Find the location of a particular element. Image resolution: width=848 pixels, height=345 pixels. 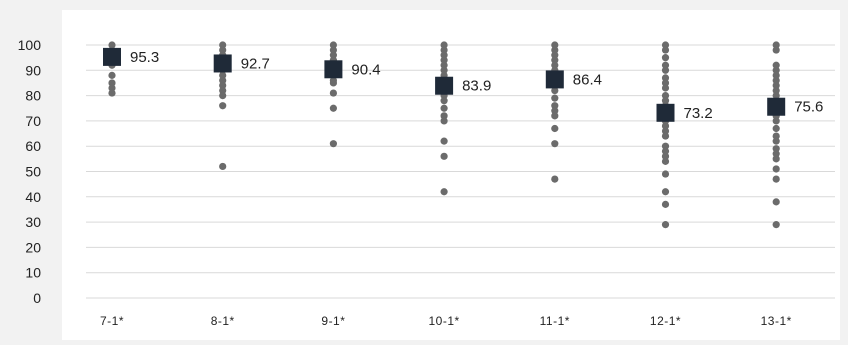

x-tick-label: 13-1* is located at coordinates (776, 321).